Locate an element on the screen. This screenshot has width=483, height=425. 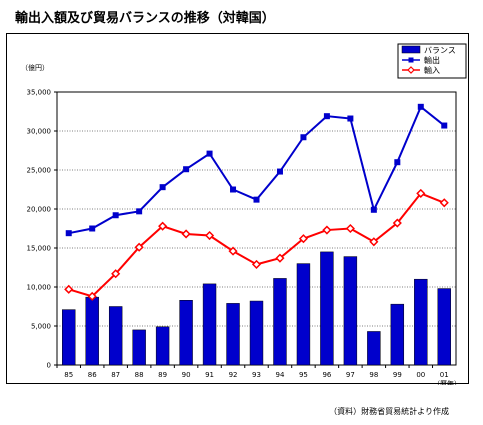
y-tick-label: 10,000 is located at coordinates (39, 288).